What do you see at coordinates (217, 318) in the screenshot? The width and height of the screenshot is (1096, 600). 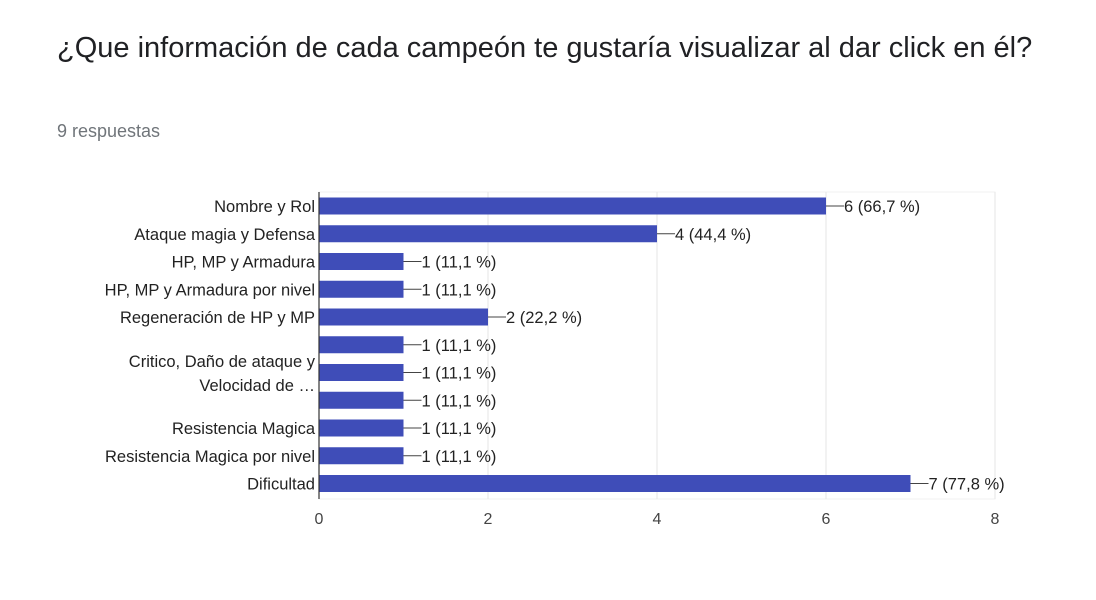 I see `category-label: Regeneración de HP y MP` at bounding box center [217, 318].